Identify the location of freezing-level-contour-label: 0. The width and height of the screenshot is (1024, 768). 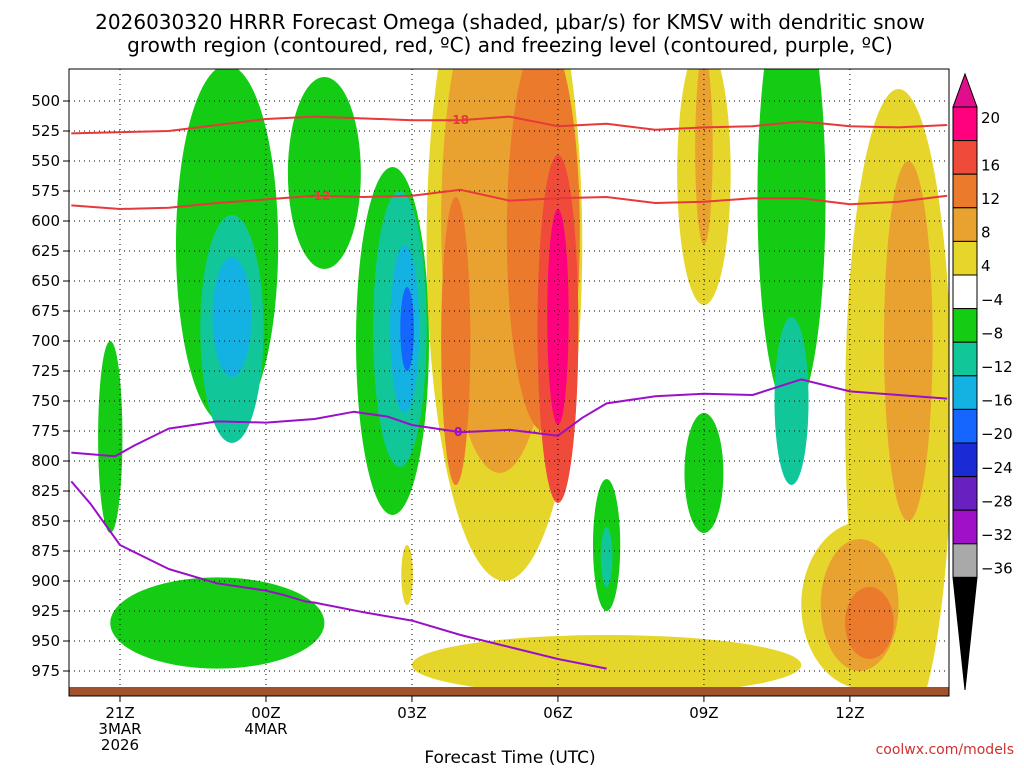
(458, 432).